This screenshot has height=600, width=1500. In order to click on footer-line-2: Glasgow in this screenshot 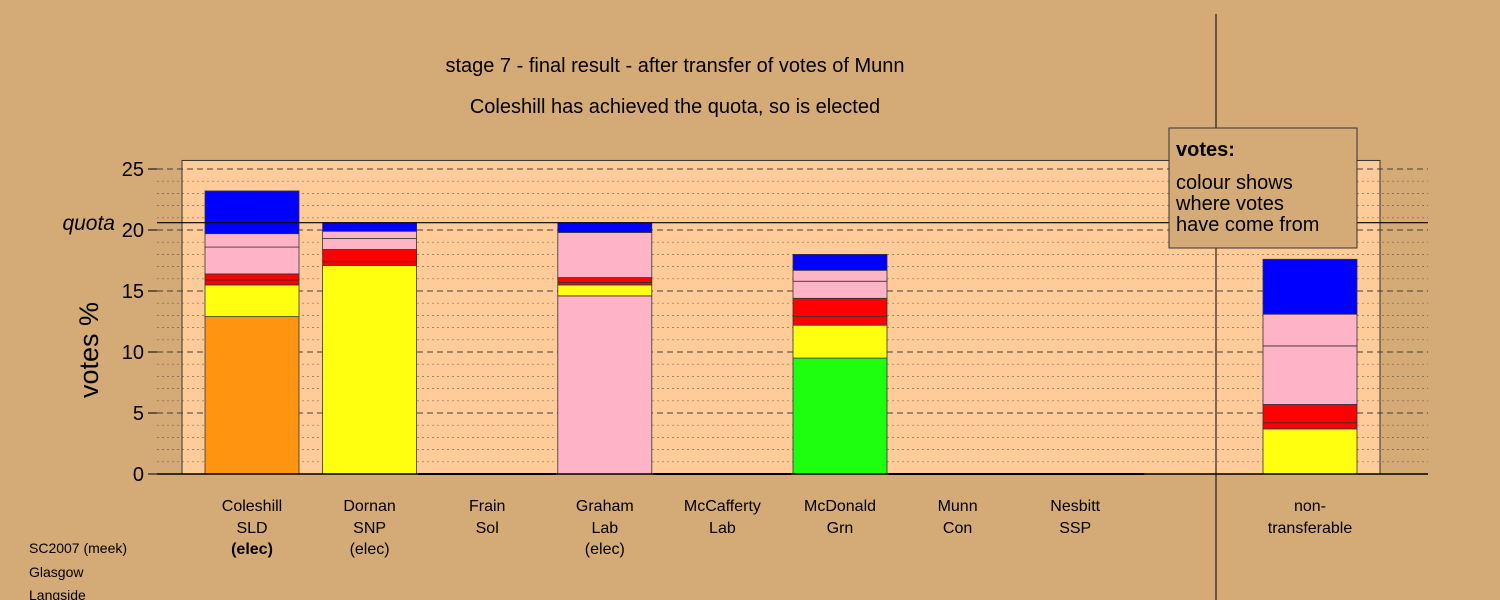, I will do `click(56, 572)`.